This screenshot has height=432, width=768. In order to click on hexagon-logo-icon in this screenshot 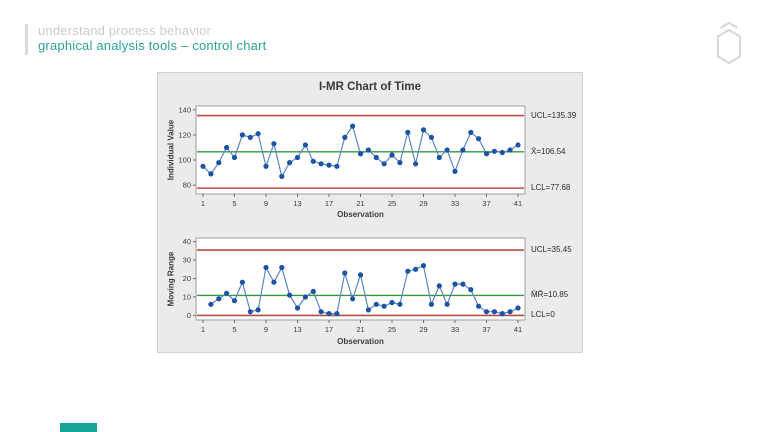, I will do `click(729, 43)`.